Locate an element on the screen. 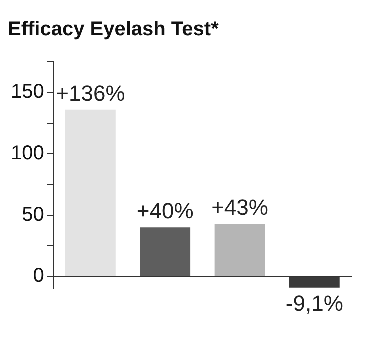 The image size is (380, 337). y-tick-label: 50 is located at coordinates (33, 215).